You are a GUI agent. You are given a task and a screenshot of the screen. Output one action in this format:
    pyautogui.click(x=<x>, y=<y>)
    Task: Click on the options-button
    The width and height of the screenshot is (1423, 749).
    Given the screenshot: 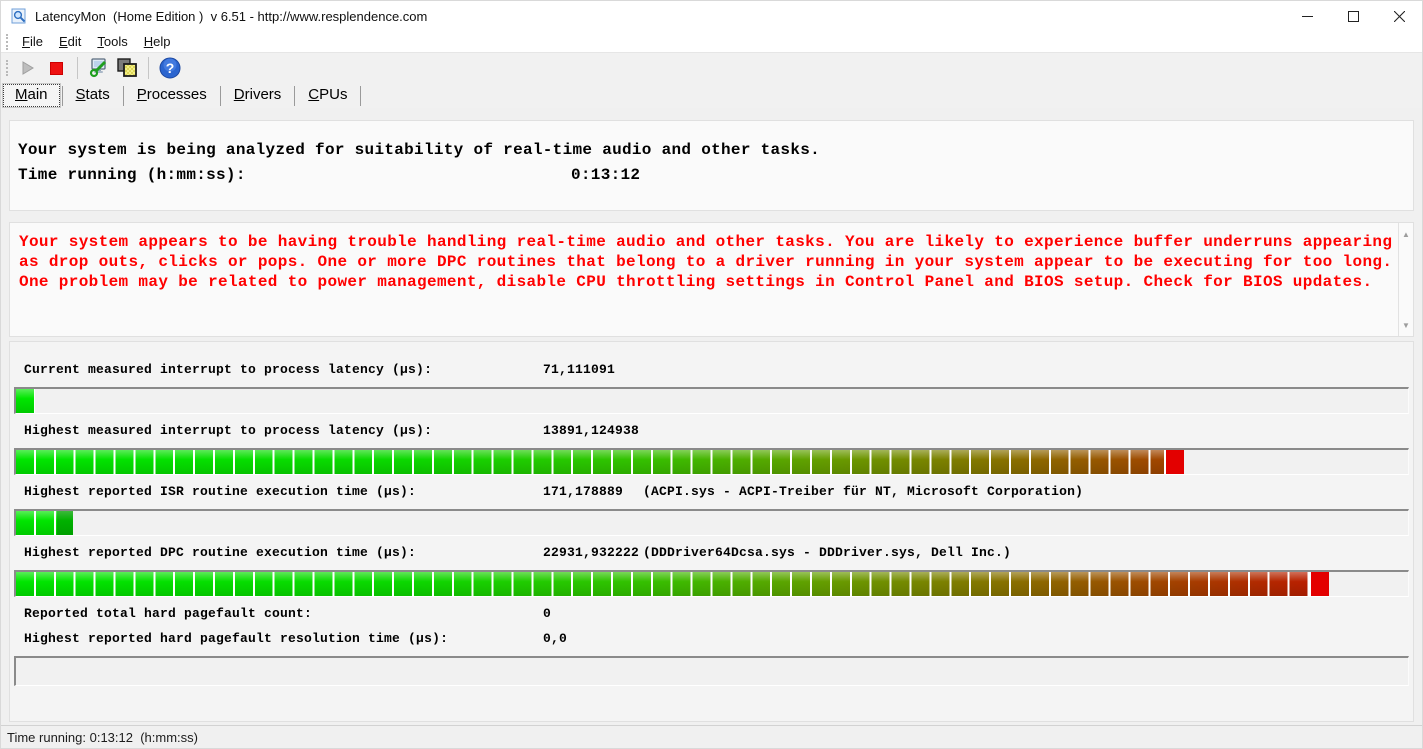 What is the action you would take?
    pyautogui.click(x=99, y=68)
    